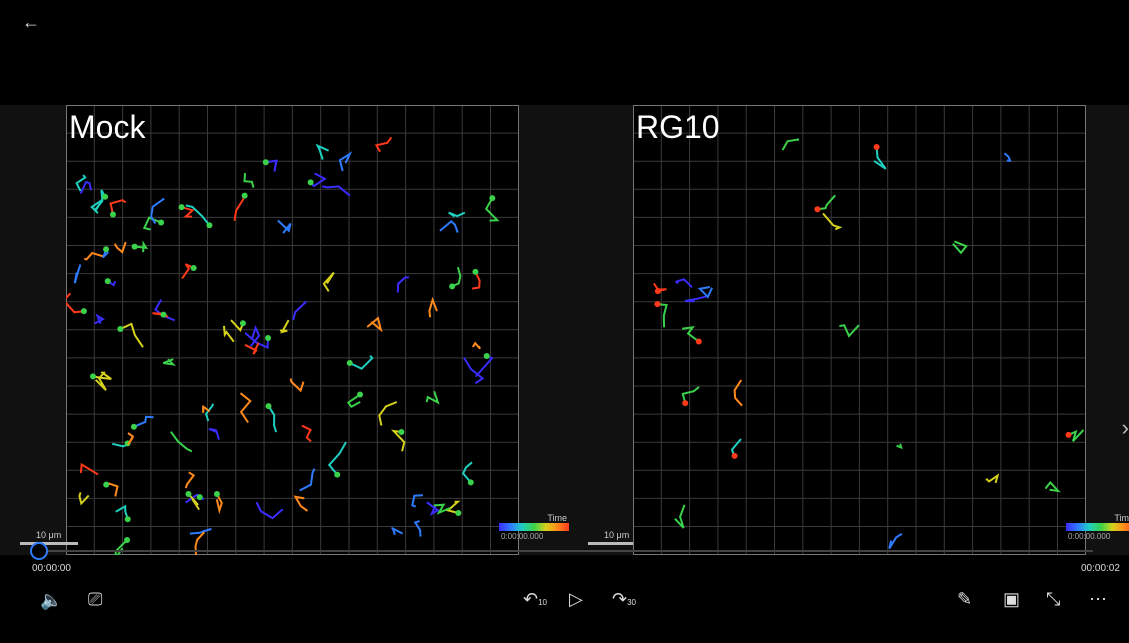  Describe the element at coordinates (1100, 568) in the screenshot. I see `time-total: 00:00:02` at that location.